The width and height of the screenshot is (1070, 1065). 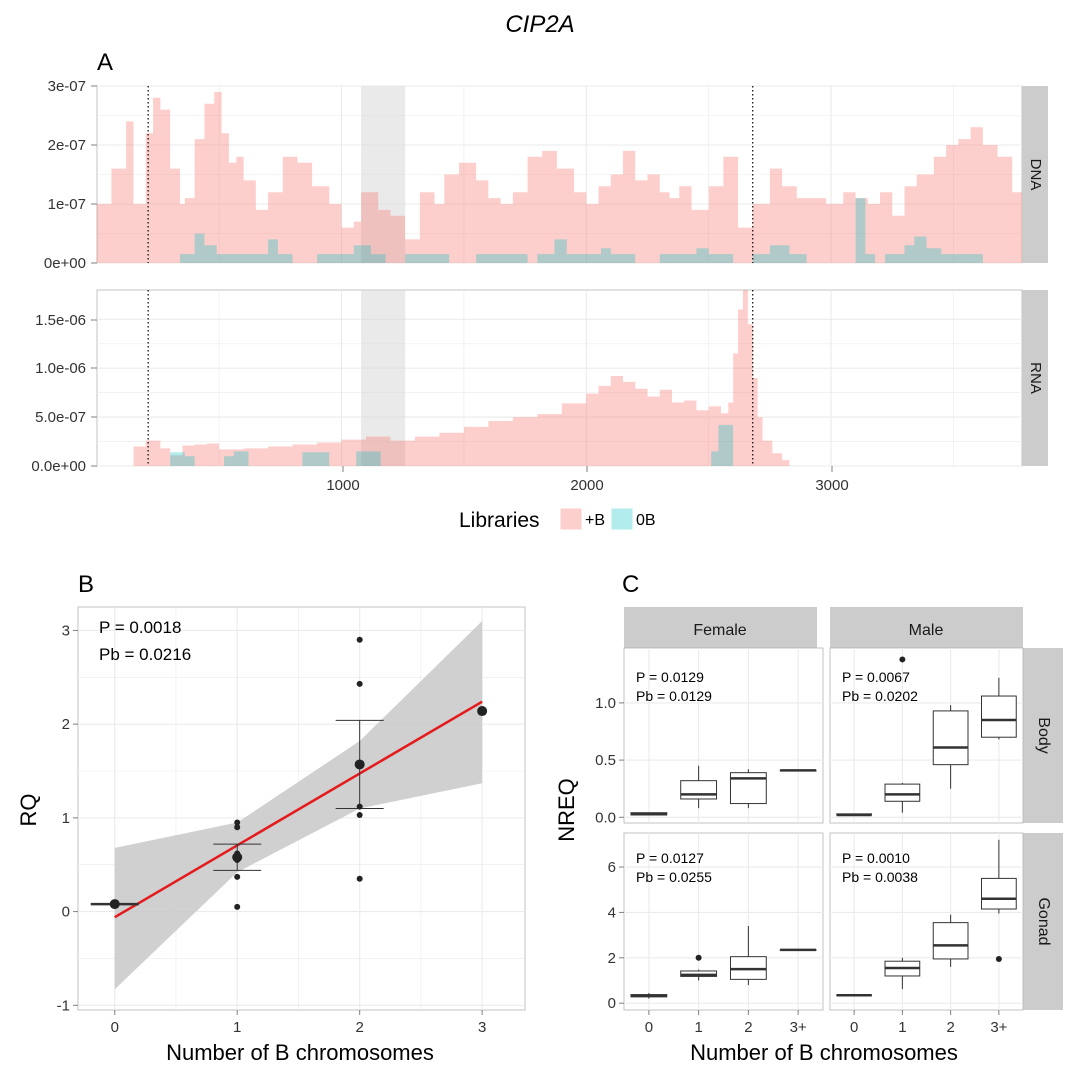 I want to click on rna-y-tick-label: 0.0e+00, so click(x=58, y=466).